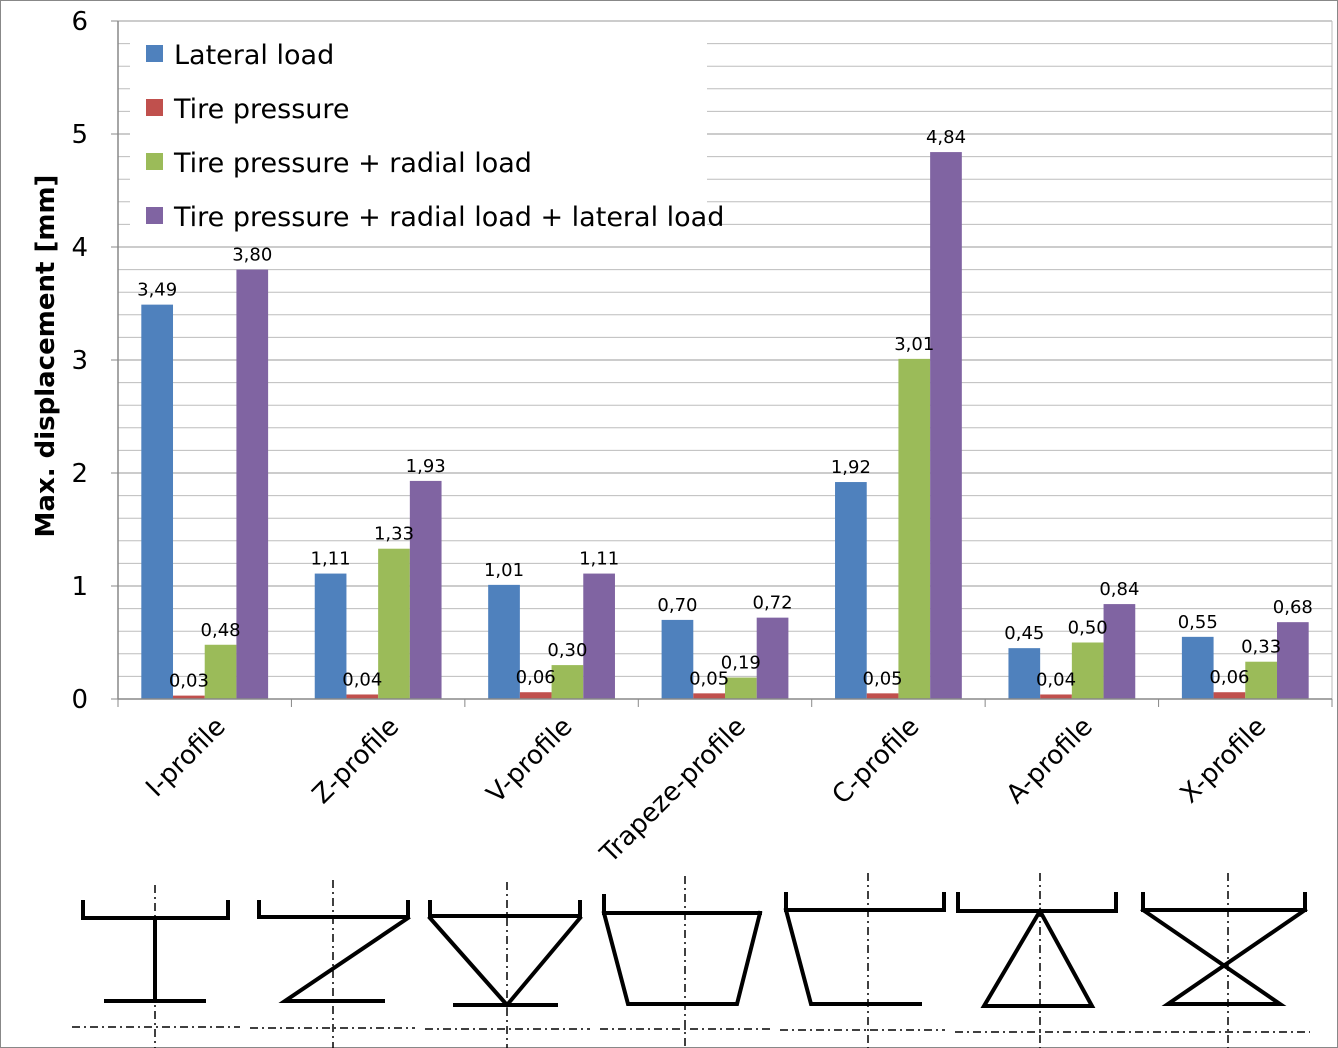 This screenshot has width=1338, height=1048. Describe the element at coordinates (567, 650) in the screenshot. I see `data-label: 0,30` at that location.